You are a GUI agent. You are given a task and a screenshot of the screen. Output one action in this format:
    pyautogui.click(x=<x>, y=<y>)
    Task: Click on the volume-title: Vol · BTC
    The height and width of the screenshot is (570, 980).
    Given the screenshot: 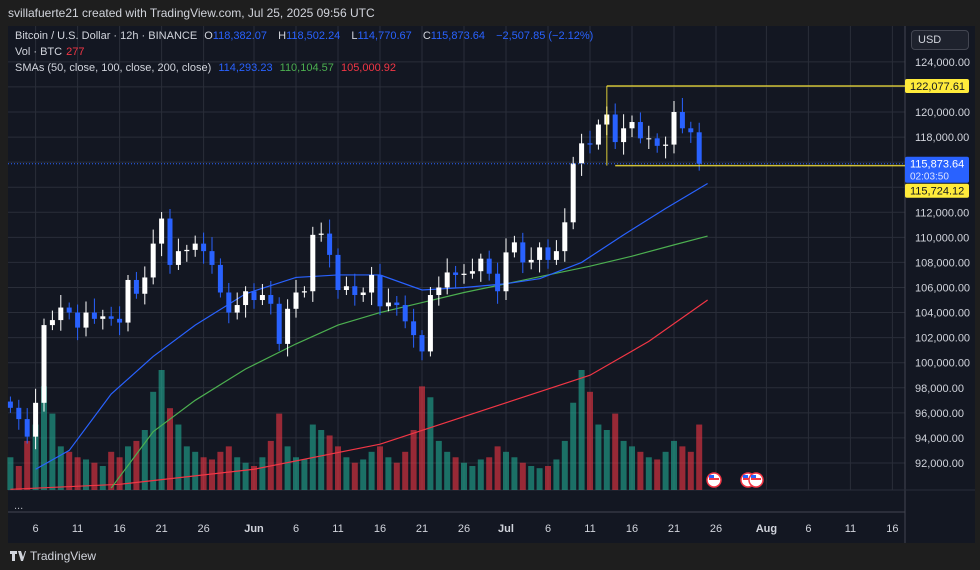 What is the action you would take?
    pyautogui.click(x=39, y=52)
    